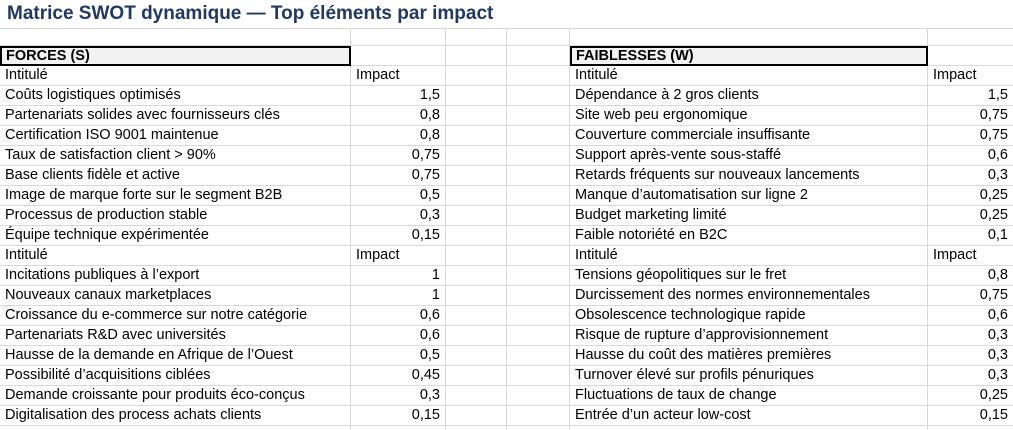 The image size is (1013, 430). I want to click on row-label: Site web peu ergonomique, so click(749, 116).